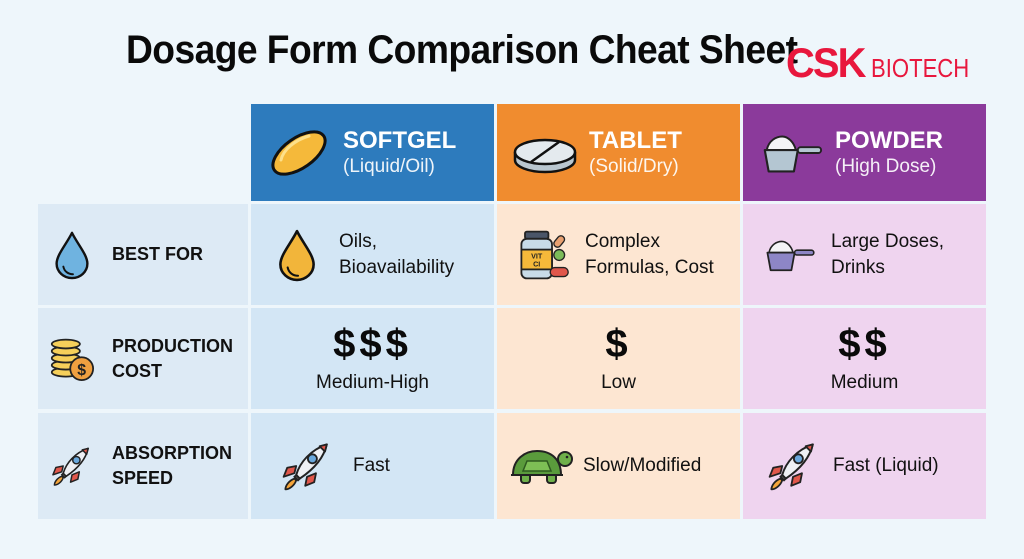 The height and width of the screenshot is (559, 1024). I want to click on cell-text-line2: Formulas, Cost, so click(649, 267).